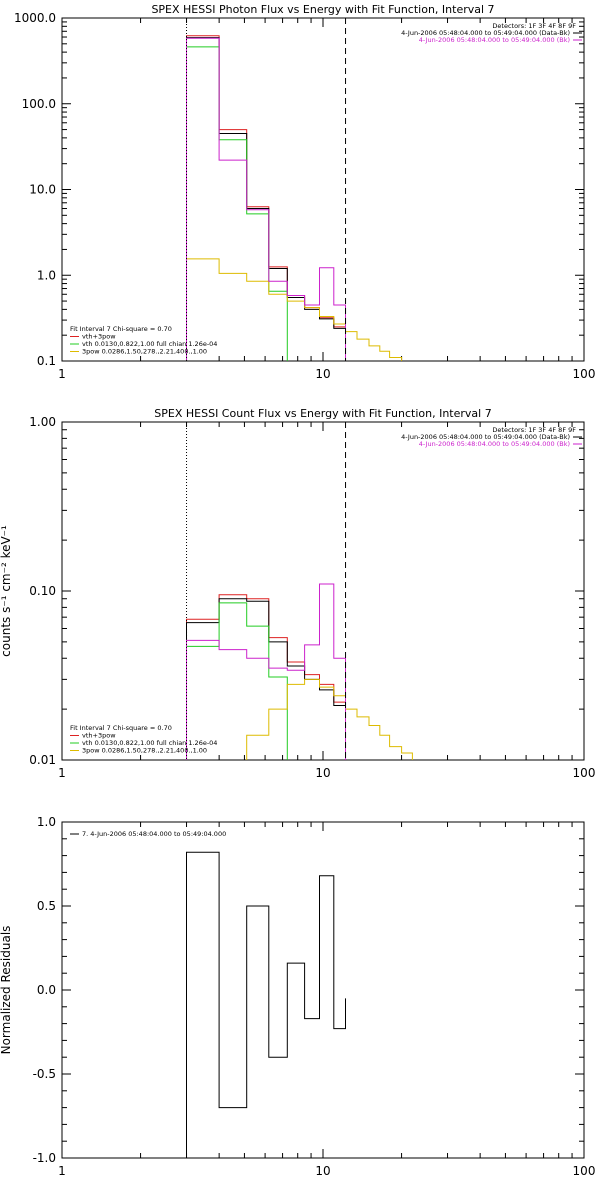 The image size is (600, 1204). Describe the element at coordinates (62, 374) in the screenshot. I see `photon-x-tick-label: 1` at that location.